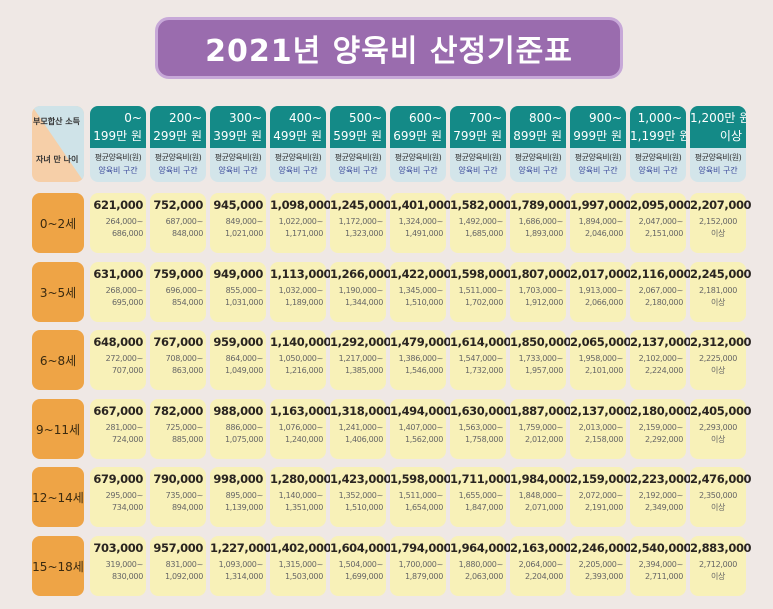  I want to click on range-from: 1,913,000~, so click(601, 290).